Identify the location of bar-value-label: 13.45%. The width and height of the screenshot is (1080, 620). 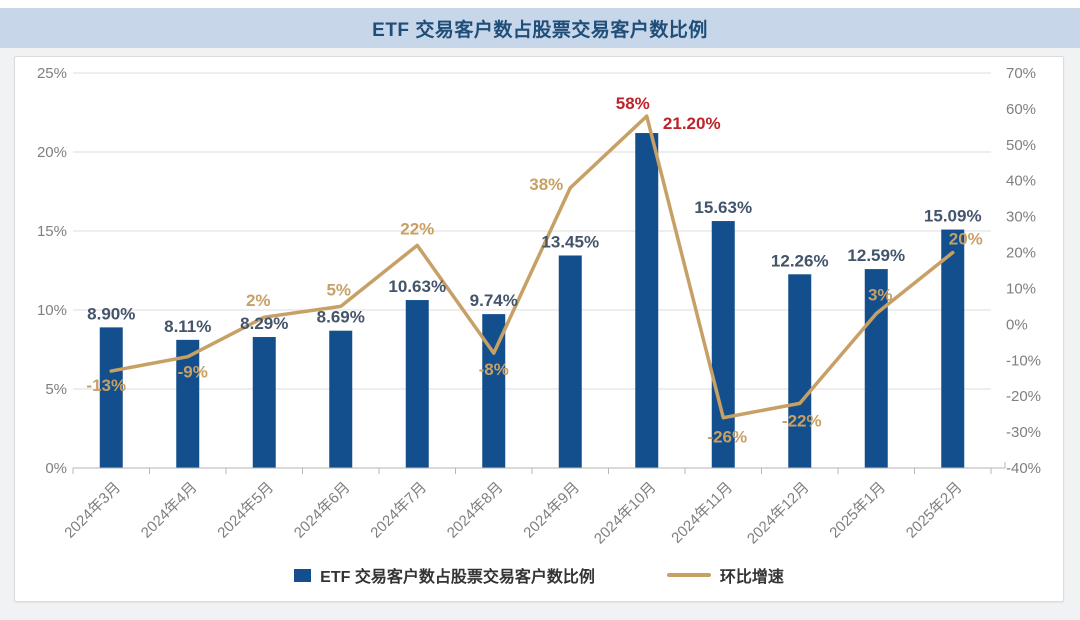
(570, 241).